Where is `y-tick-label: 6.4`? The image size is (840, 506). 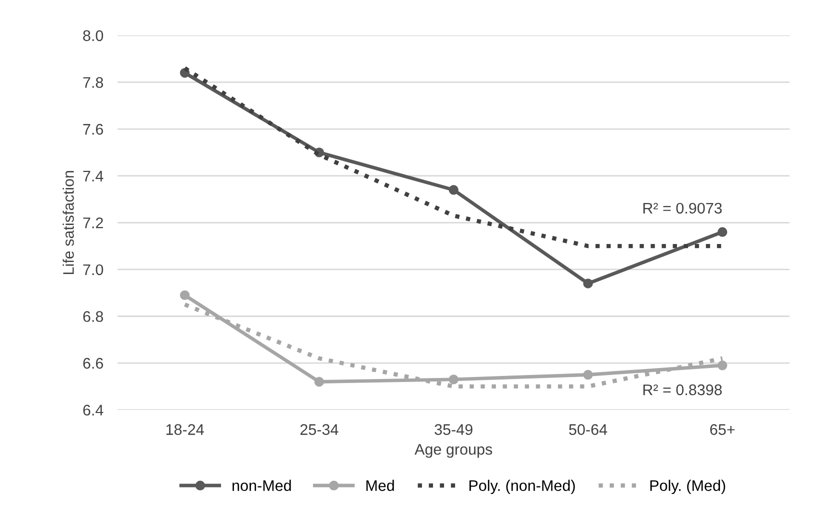 y-tick-label: 6.4 is located at coordinates (93, 410).